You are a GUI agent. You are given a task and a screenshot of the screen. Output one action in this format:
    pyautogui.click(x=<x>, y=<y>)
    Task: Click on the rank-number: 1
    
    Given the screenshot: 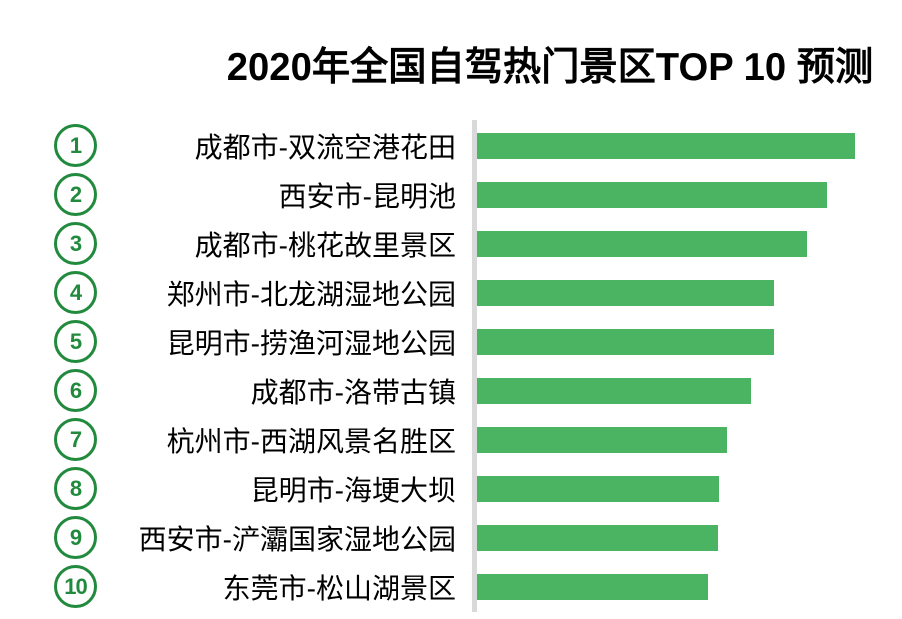 What is the action you would take?
    pyautogui.click(x=75, y=145)
    